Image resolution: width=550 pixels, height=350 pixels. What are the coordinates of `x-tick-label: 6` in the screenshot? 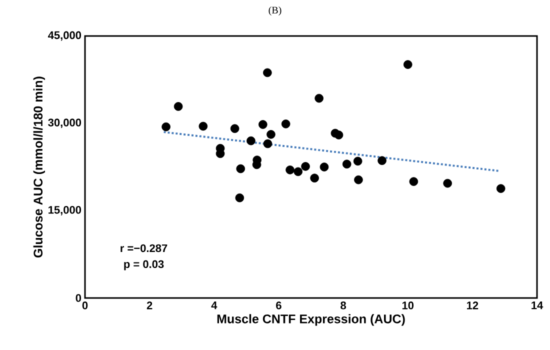 It's located at (279, 306).